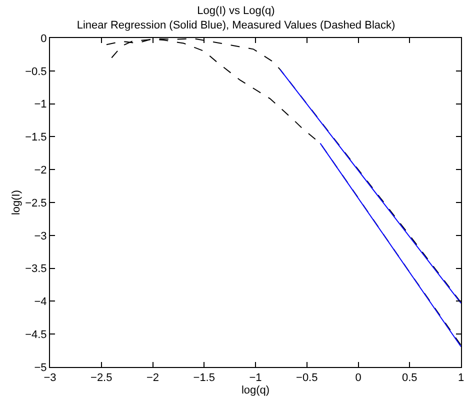 The image size is (472, 402). Describe the element at coordinates (358, 378) in the screenshot. I see `x-tick-label: 0` at that location.